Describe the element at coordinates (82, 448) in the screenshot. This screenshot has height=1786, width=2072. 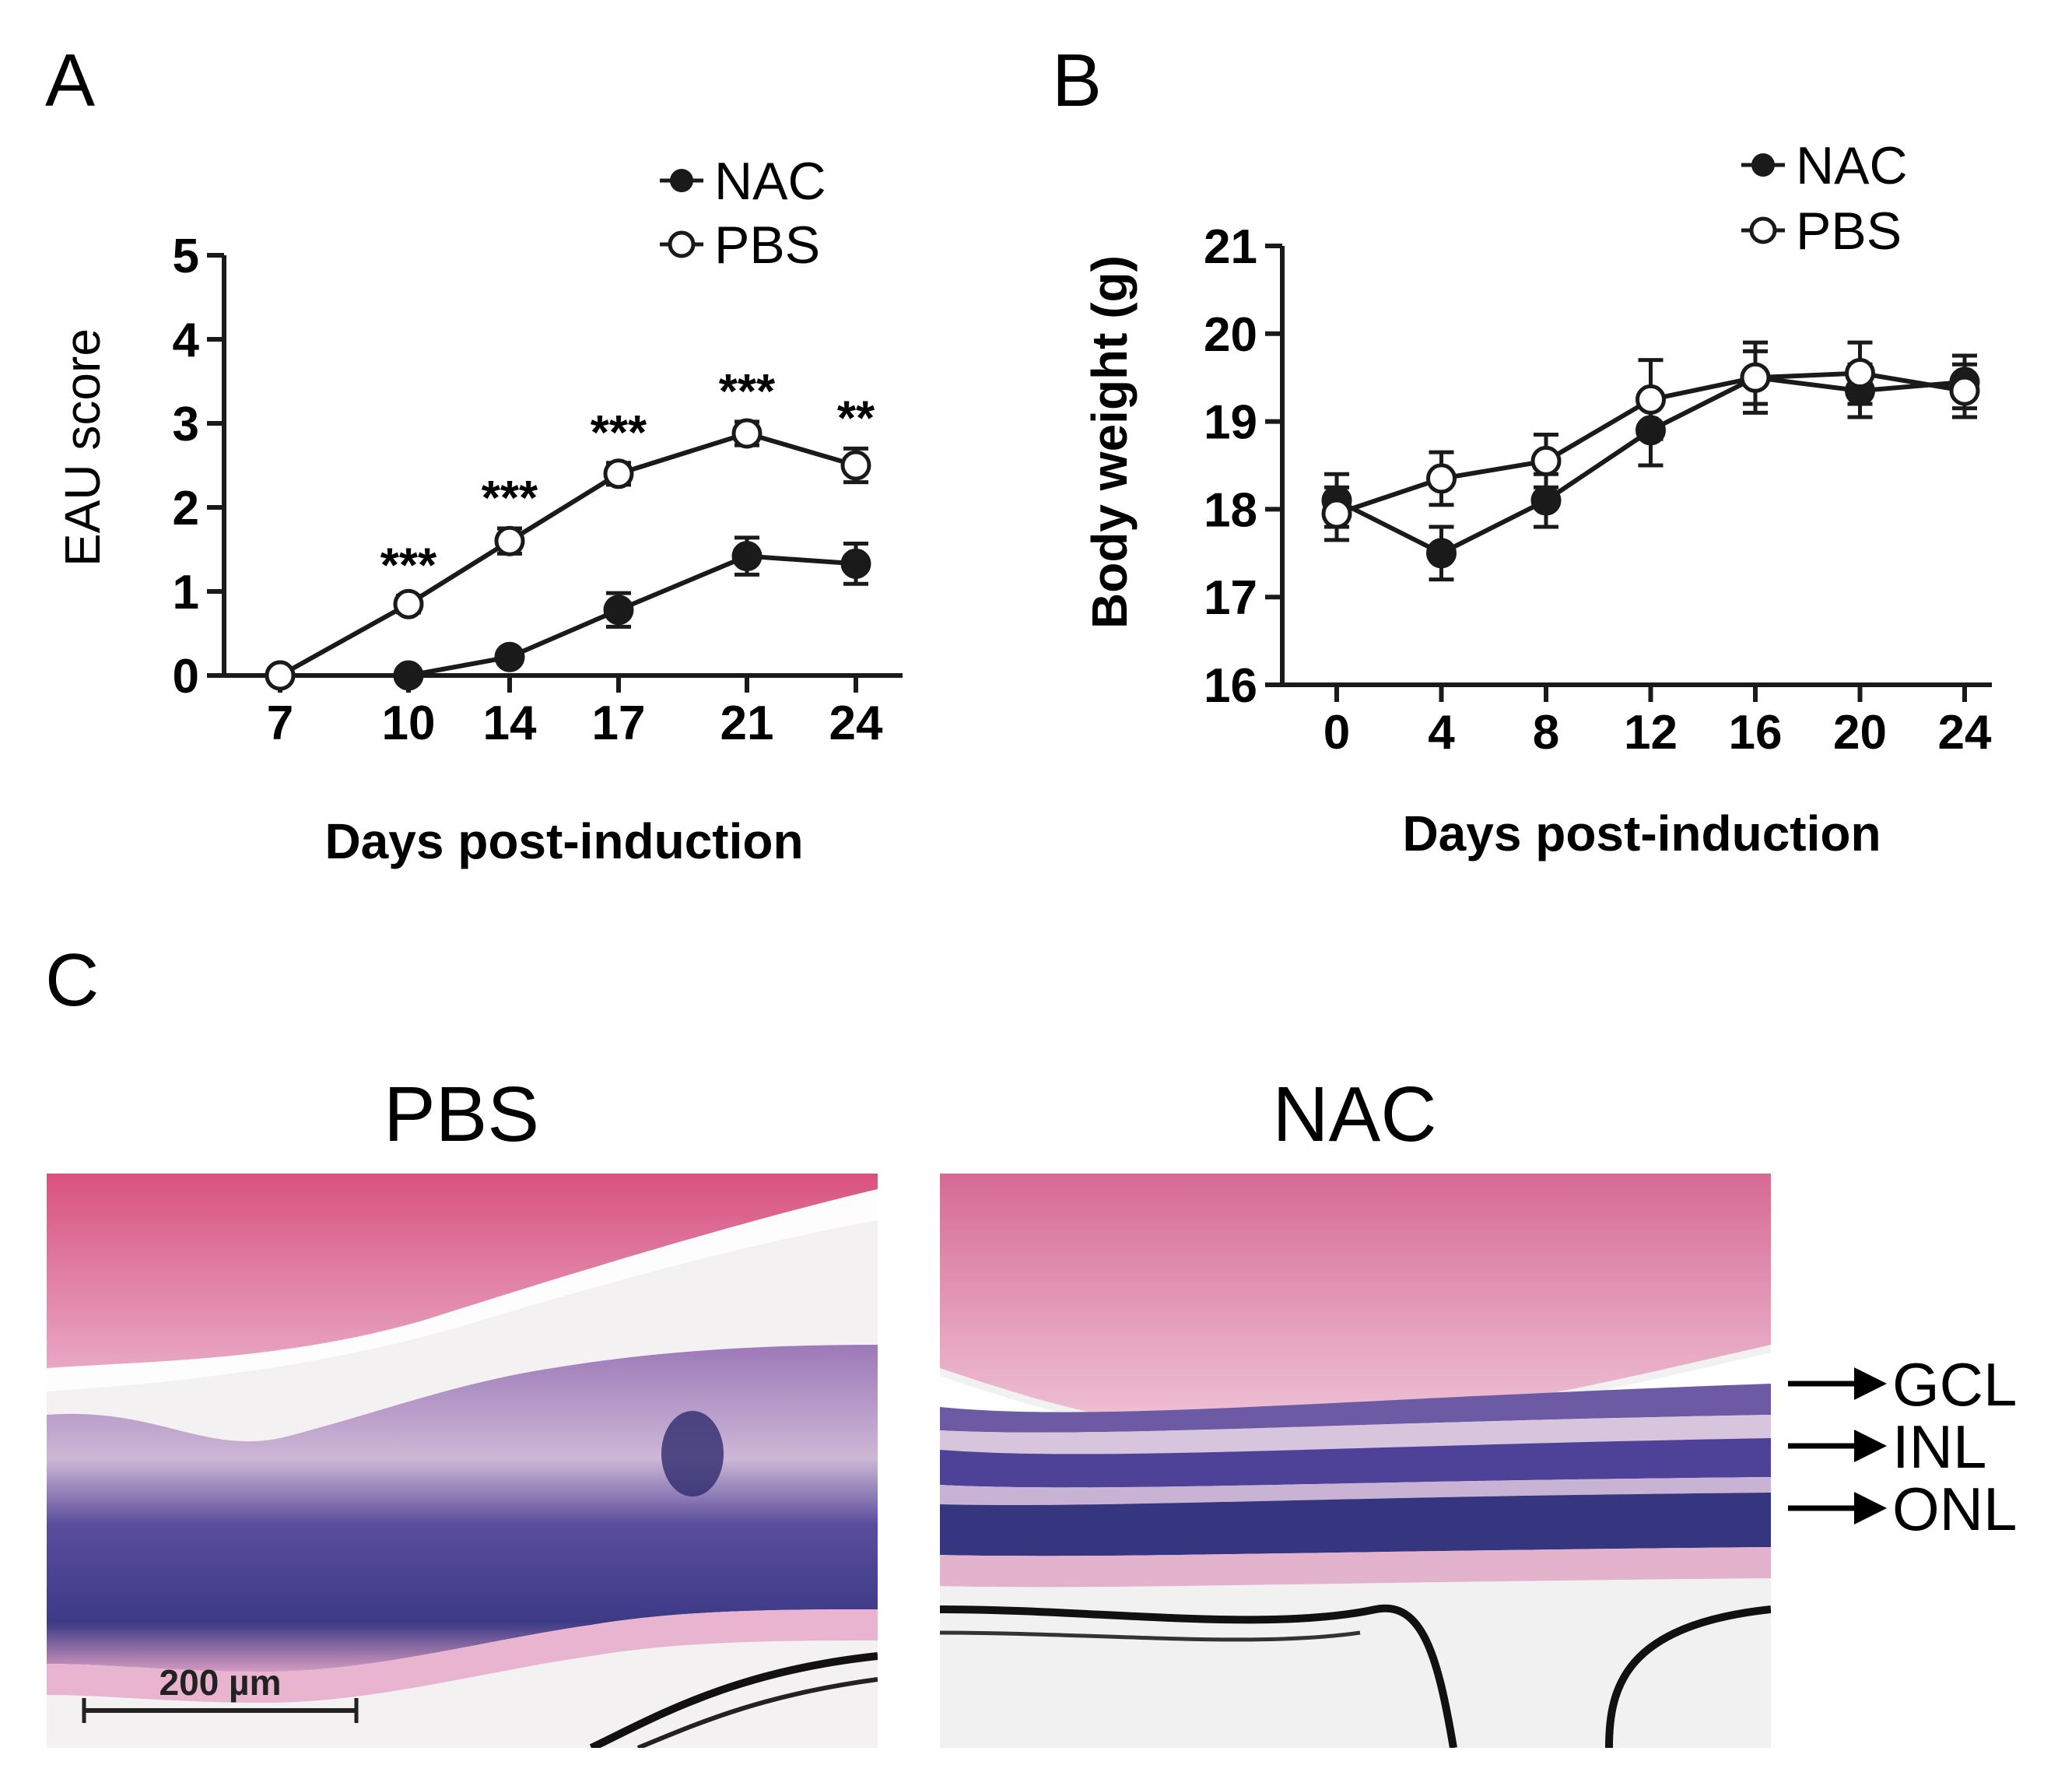
I see `chart-a-ylabel: EAU score` at that location.